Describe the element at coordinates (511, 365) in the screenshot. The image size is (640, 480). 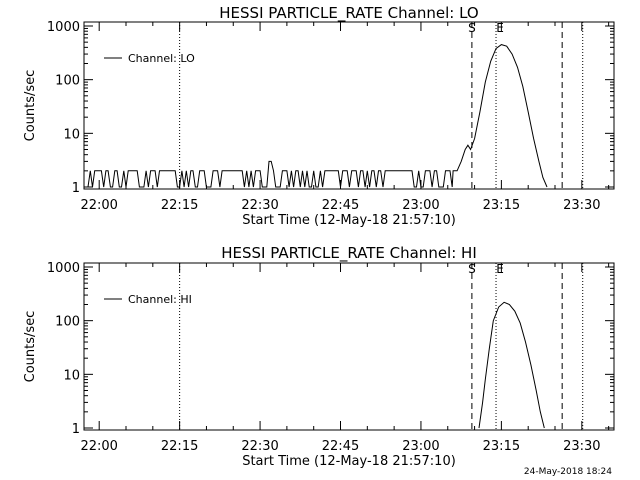
I see `series-line` at that location.